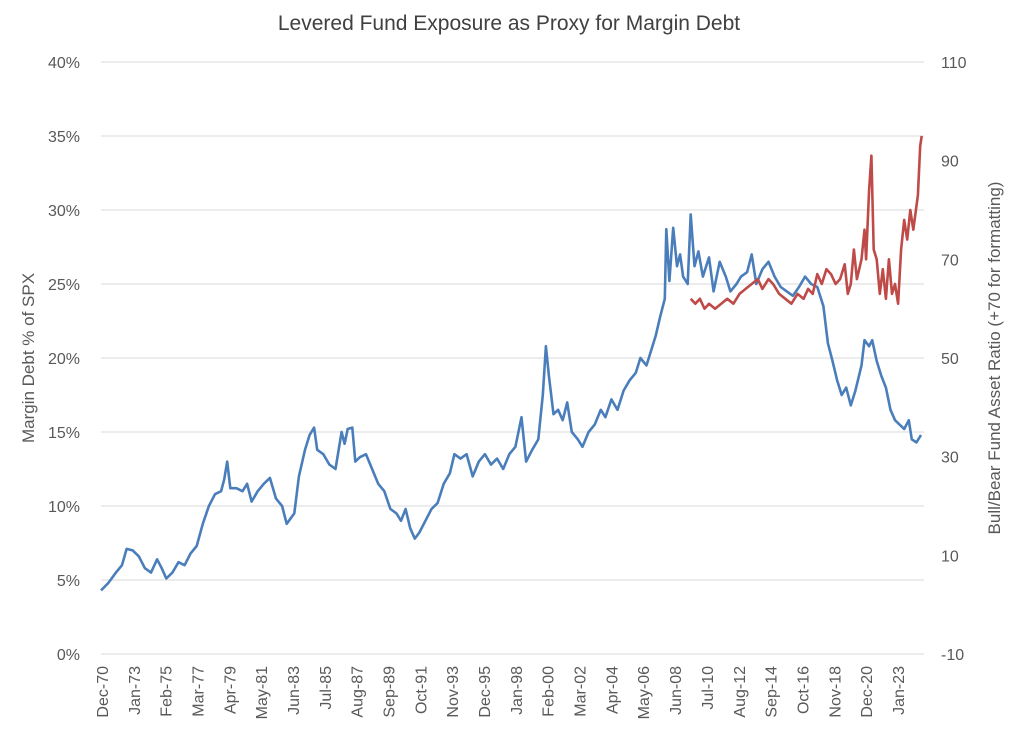 This screenshot has width=1019, height=744. Describe the element at coordinates (326, 688) in the screenshot. I see `x-tick-label: Jul-85` at that location.